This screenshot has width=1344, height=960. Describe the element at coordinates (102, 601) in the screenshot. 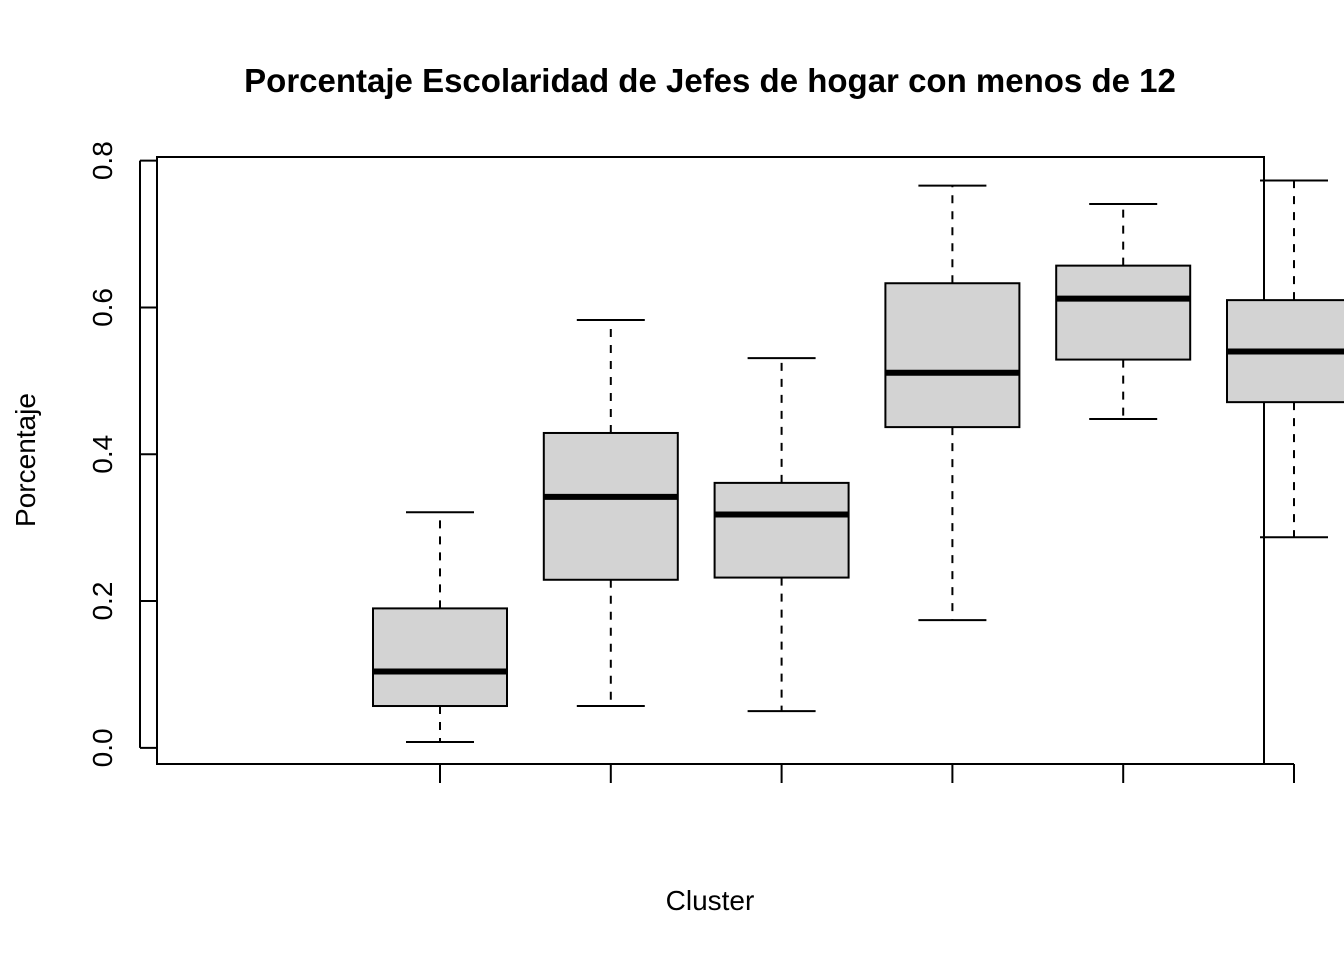

I see `y-tick-label: 0.2` at that location.